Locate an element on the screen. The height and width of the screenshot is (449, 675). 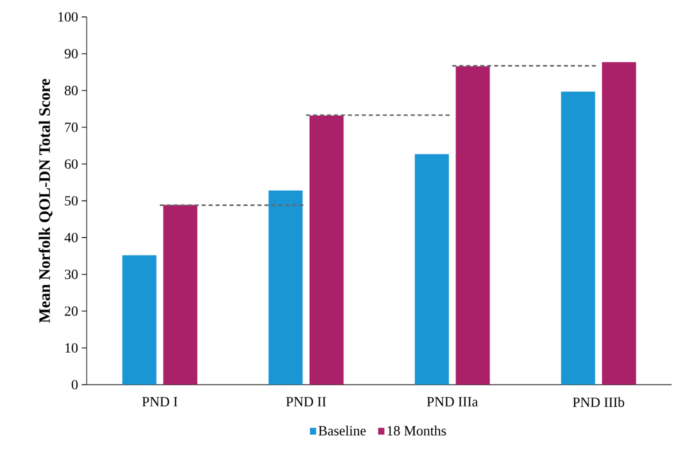
y-tick-label: 80 is located at coordinates (71, 90).